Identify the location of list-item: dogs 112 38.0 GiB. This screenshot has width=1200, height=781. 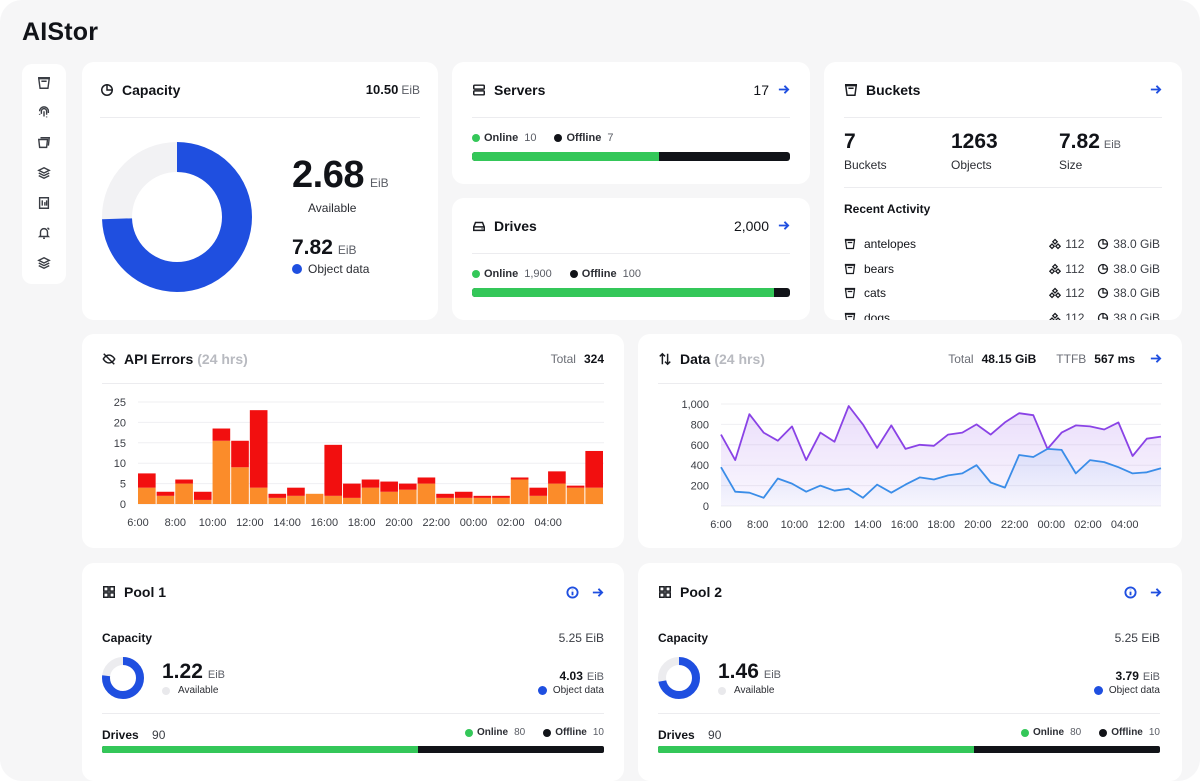
(1002, 313).